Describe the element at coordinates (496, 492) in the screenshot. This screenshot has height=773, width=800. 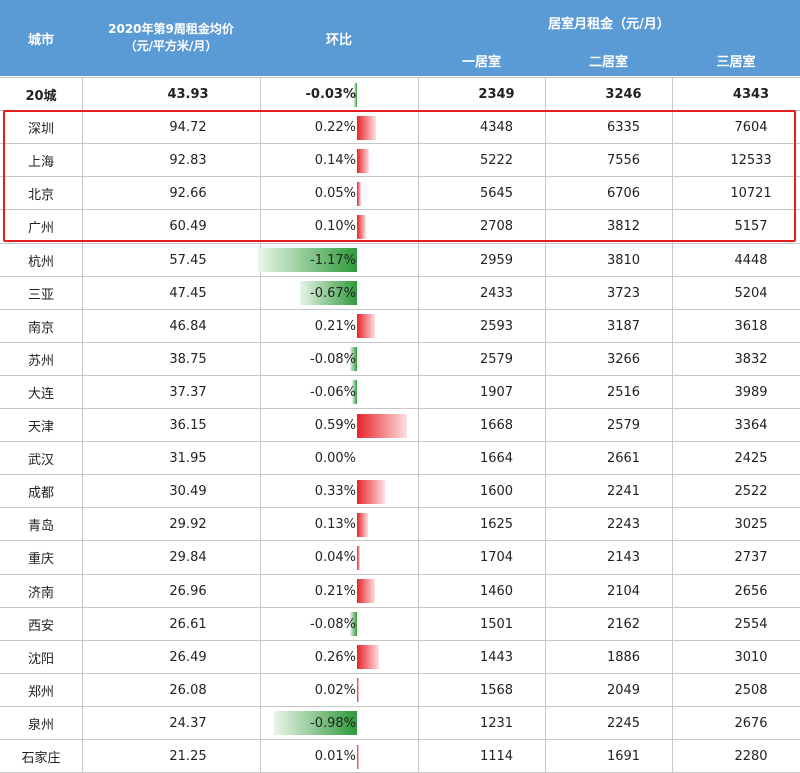
I see `cell-r1: 1600` at that location.